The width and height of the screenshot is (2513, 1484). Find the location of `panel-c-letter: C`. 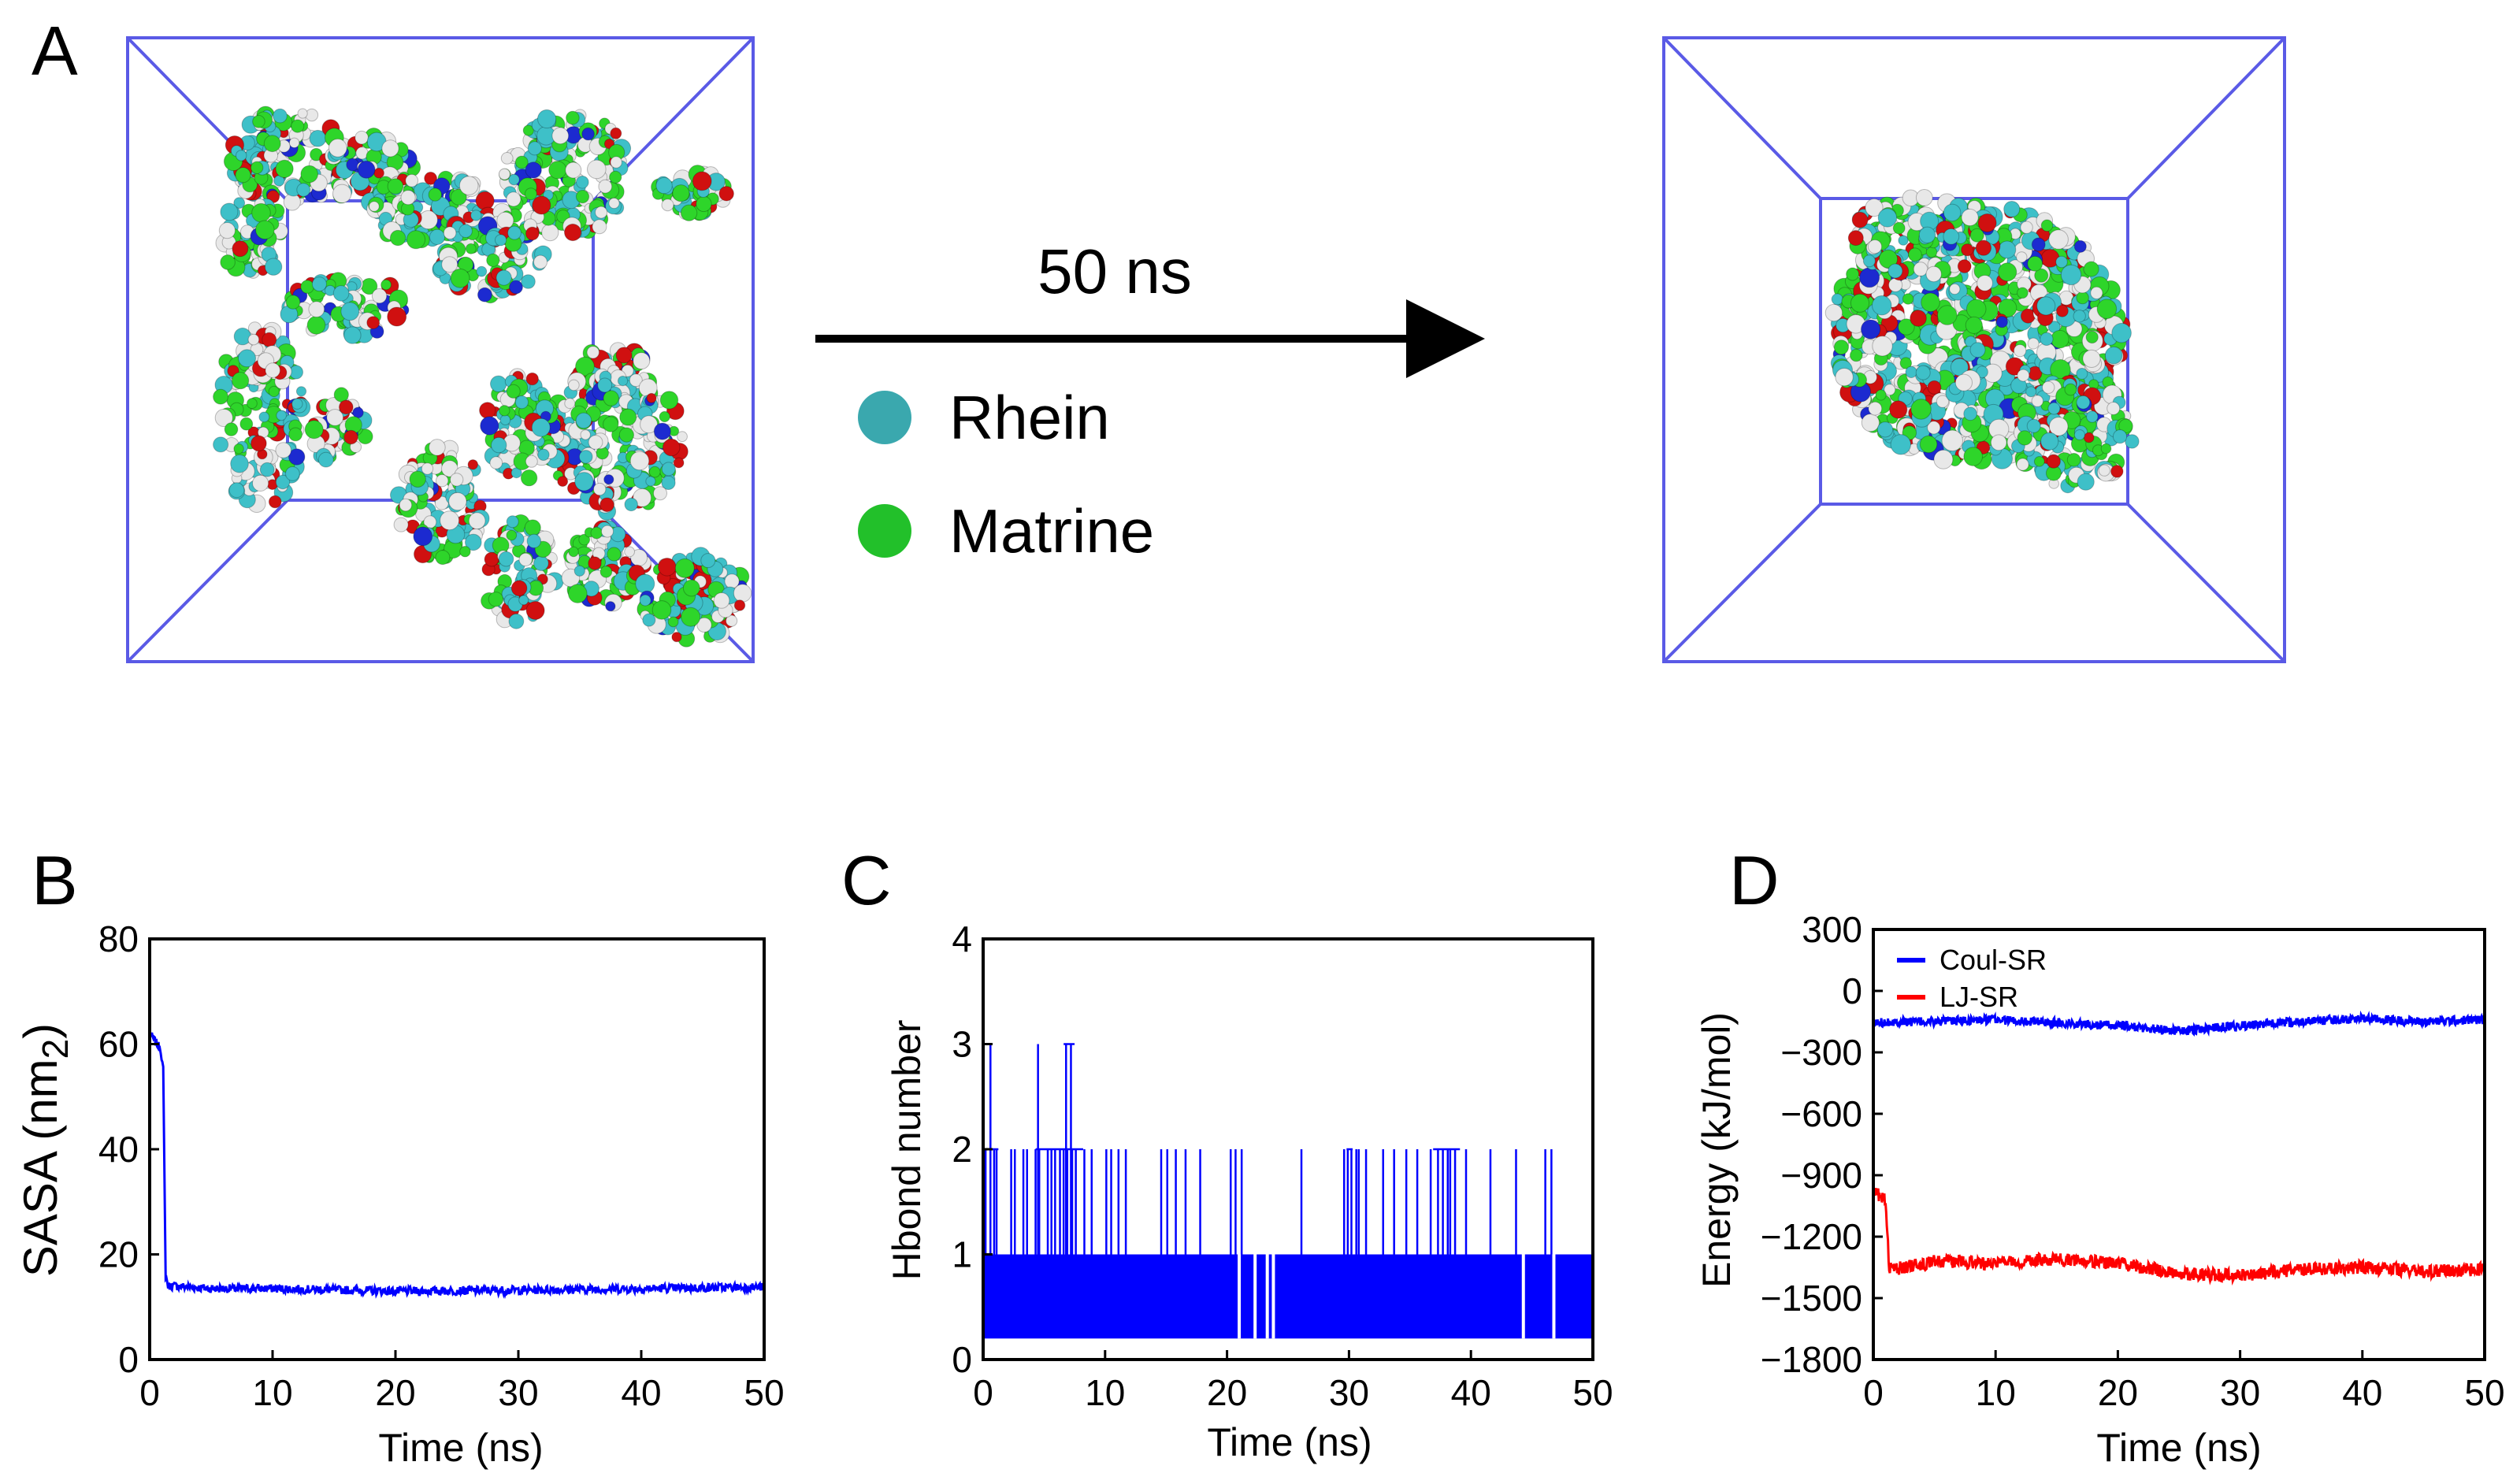

panel-c-letter: C is located at coordinates (867, 880).